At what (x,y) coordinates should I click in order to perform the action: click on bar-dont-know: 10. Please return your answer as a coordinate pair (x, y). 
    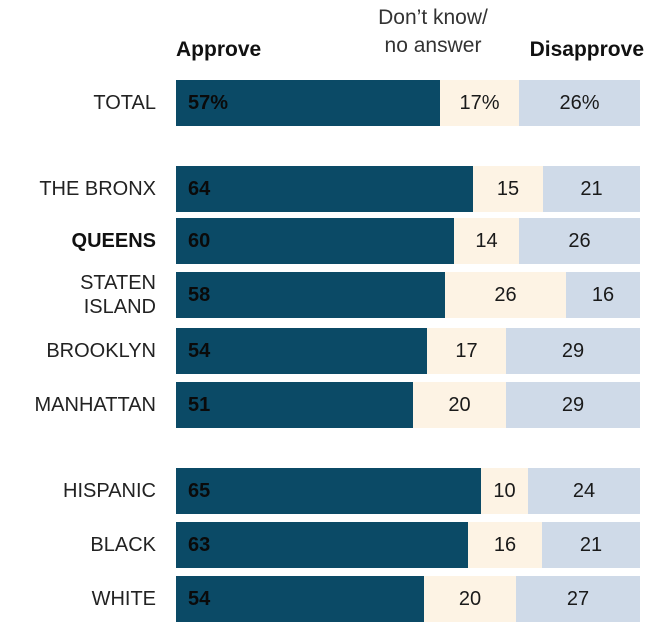
    Looking at the image, I should click on (504, 491).